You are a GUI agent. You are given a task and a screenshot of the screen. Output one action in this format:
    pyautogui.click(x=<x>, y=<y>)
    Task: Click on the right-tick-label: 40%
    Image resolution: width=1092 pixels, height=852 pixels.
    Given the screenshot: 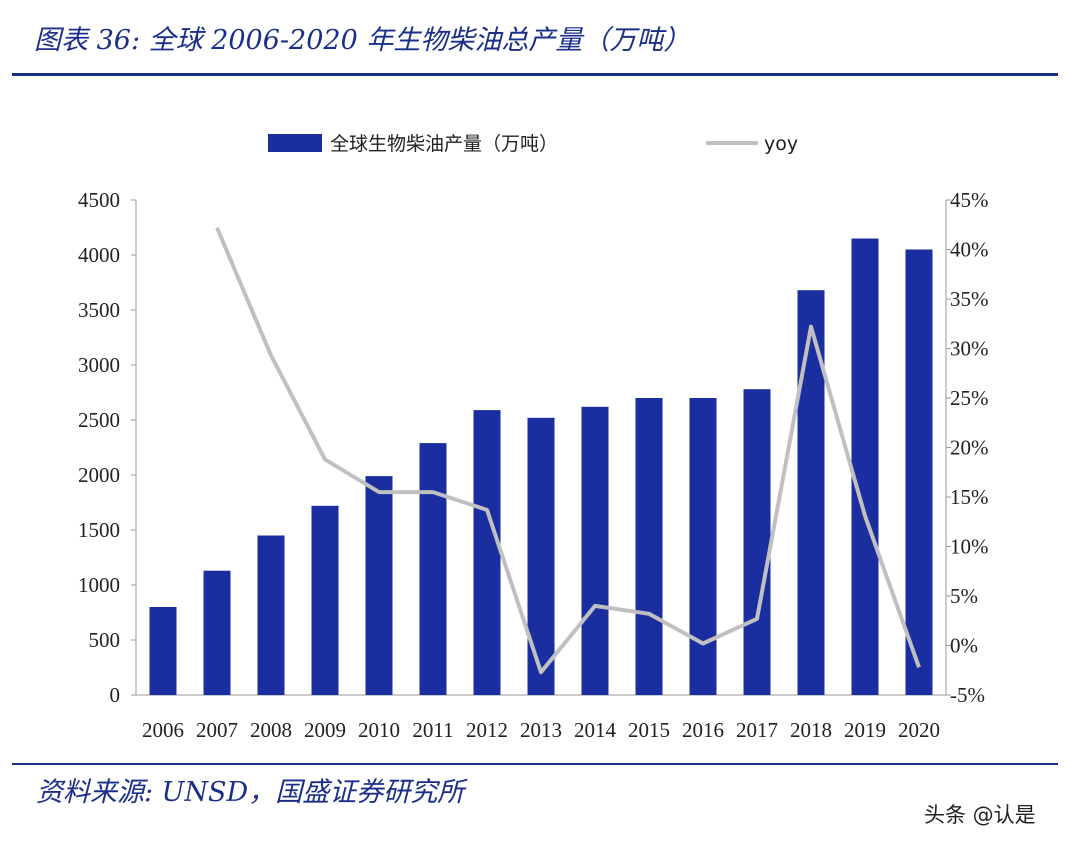 What is the action you would take?
    pyautogui.click(x=969, y=250)
    